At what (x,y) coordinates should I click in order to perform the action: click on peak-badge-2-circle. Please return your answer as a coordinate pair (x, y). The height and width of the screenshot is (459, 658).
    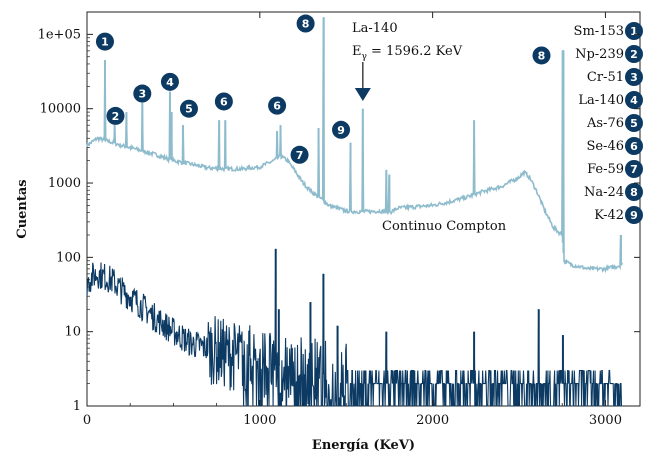
    Looking at the image, I should click on (142, 93).